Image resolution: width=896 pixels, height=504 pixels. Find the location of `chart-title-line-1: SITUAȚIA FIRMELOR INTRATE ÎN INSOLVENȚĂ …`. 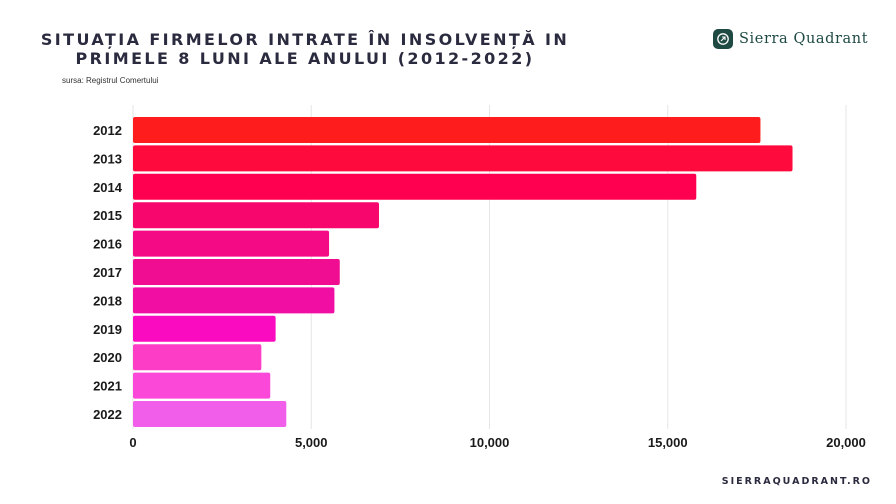

chart-title-line-1: SITUAȚIA FIRMELOR INTRATE ÎN INSOLVENȚĂ … is located at coordinates (305, 39).